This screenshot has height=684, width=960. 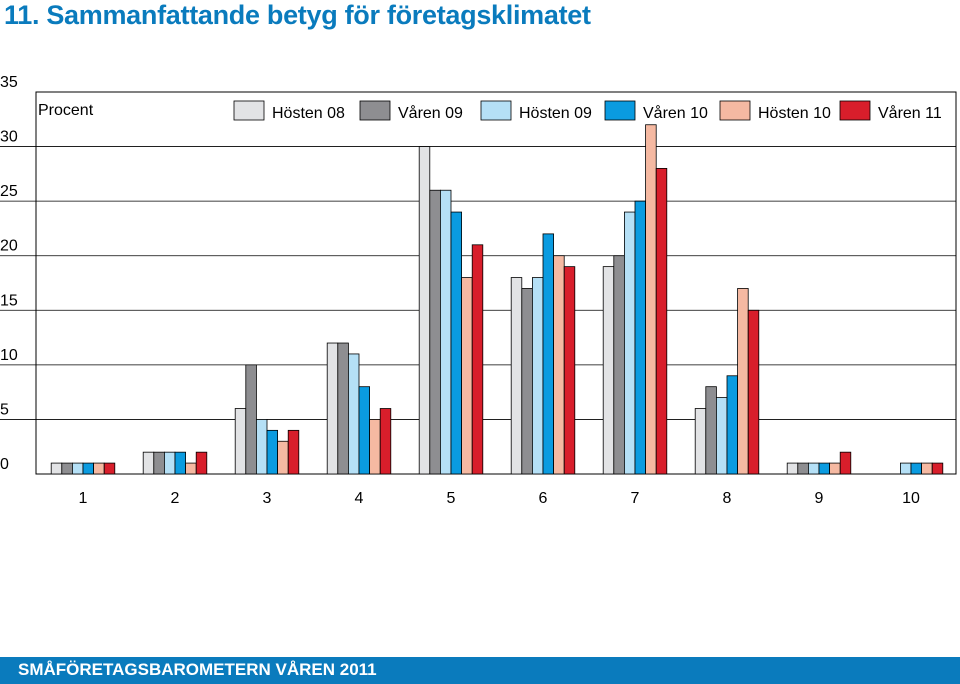 I want to click on y-axis-label: Procent, so click(x=66, y=110).